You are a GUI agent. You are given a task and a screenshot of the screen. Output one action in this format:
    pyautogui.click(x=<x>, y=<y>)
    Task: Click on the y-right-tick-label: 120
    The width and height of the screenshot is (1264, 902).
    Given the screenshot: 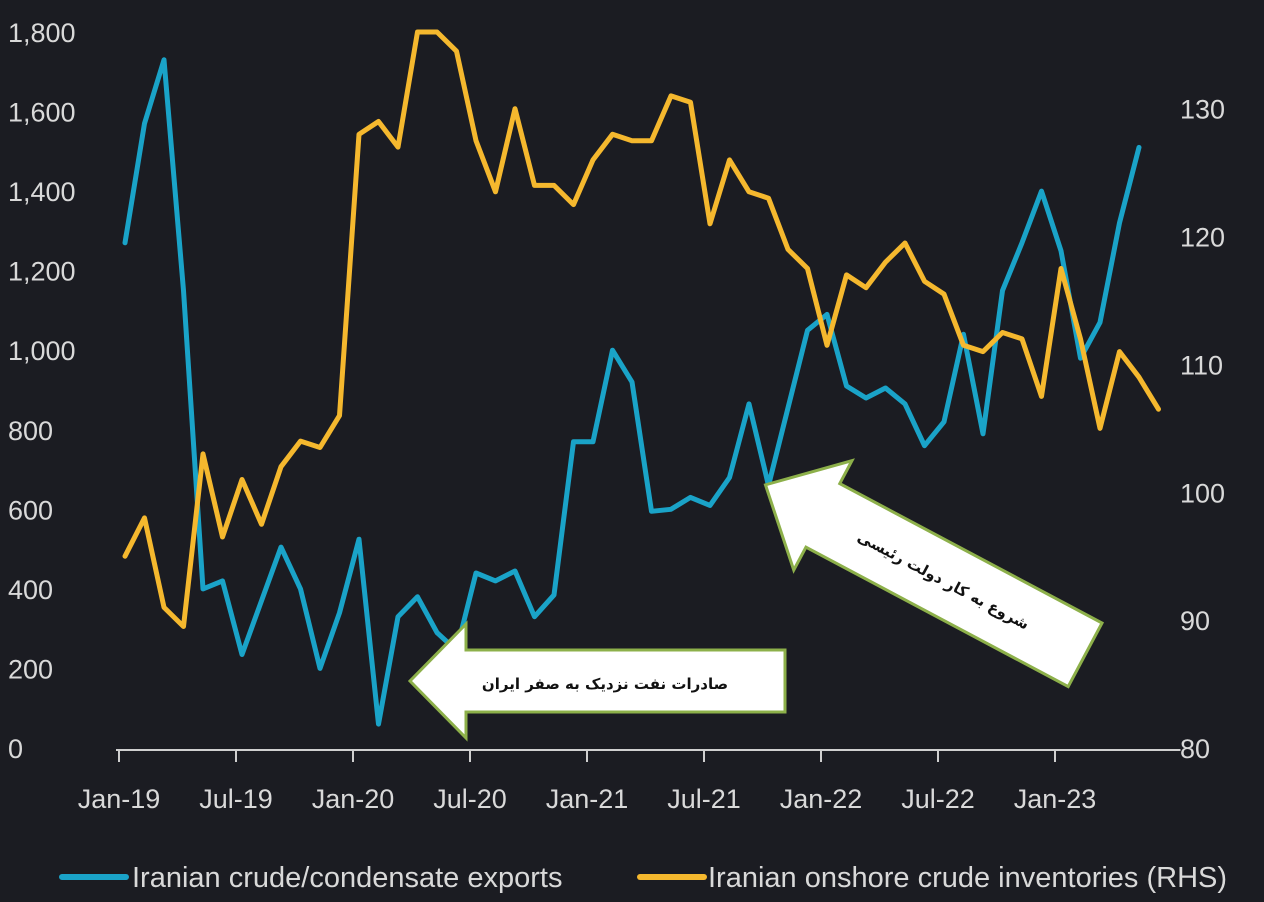 What is the action you would take?
    pyautogui.click(x=1202, y=238)
    